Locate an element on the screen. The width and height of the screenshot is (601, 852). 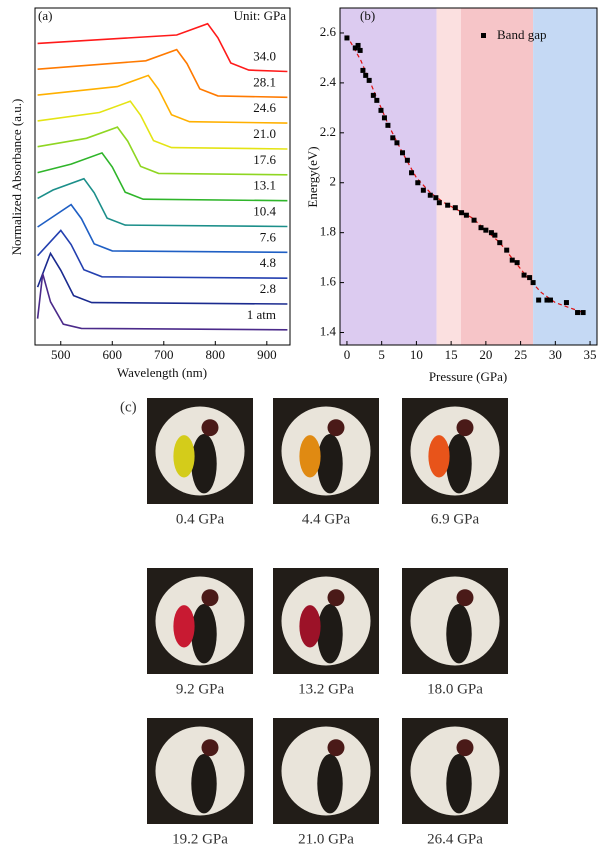
y-tick-label: 2.4 is located at coordinates (328, 81).